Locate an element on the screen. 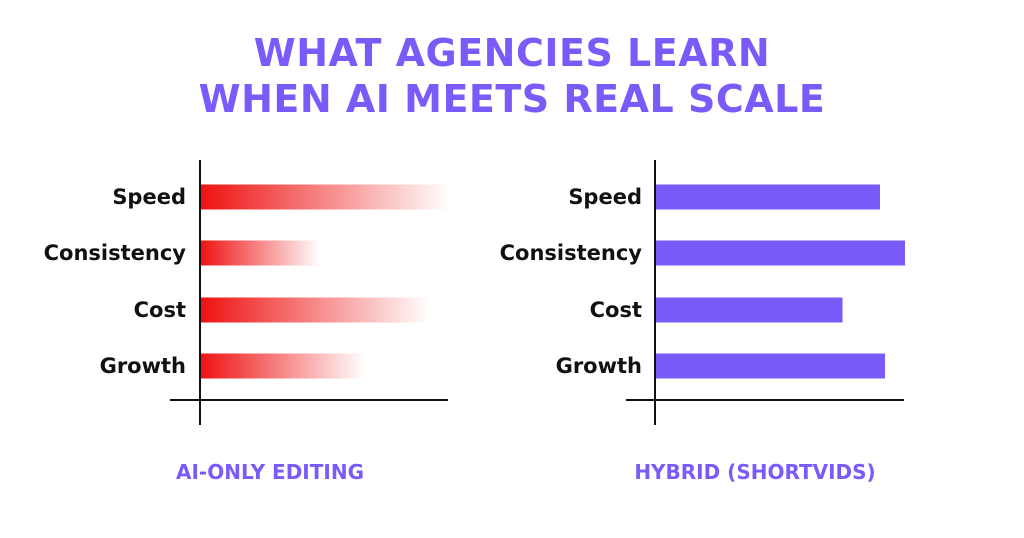  chart-caption: AI-ONLY EDITING is located at coordinates (270, 472).